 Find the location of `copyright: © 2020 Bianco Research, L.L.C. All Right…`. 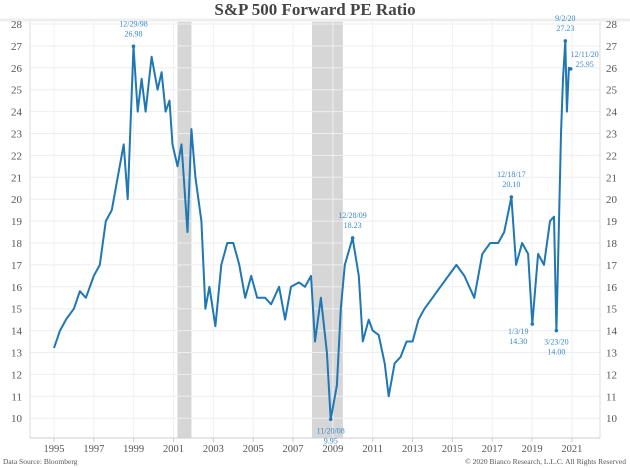

copyright: © 2020 Bianco Research, L.L.C. All Right… is located at coordinates (545, 461).